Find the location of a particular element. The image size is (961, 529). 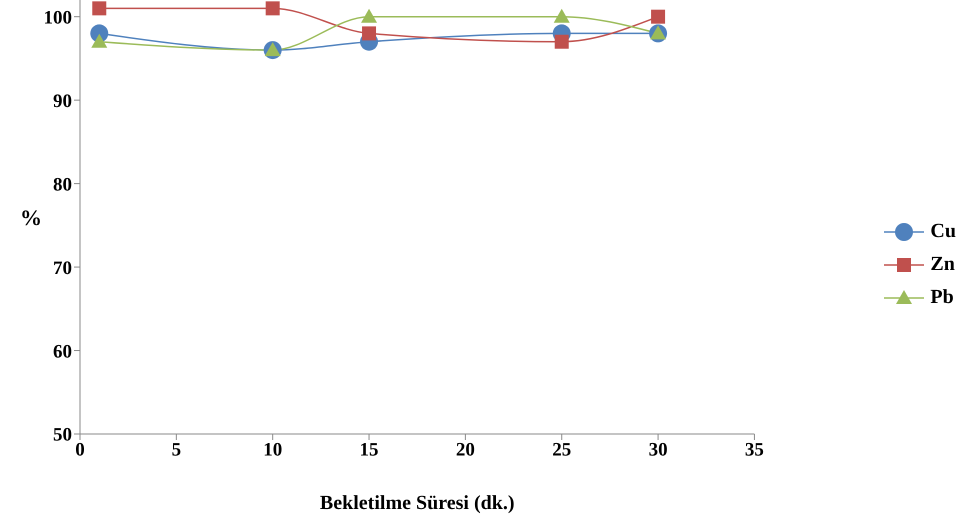

y-tick-label: 70 is located at coordinates (62, 268).